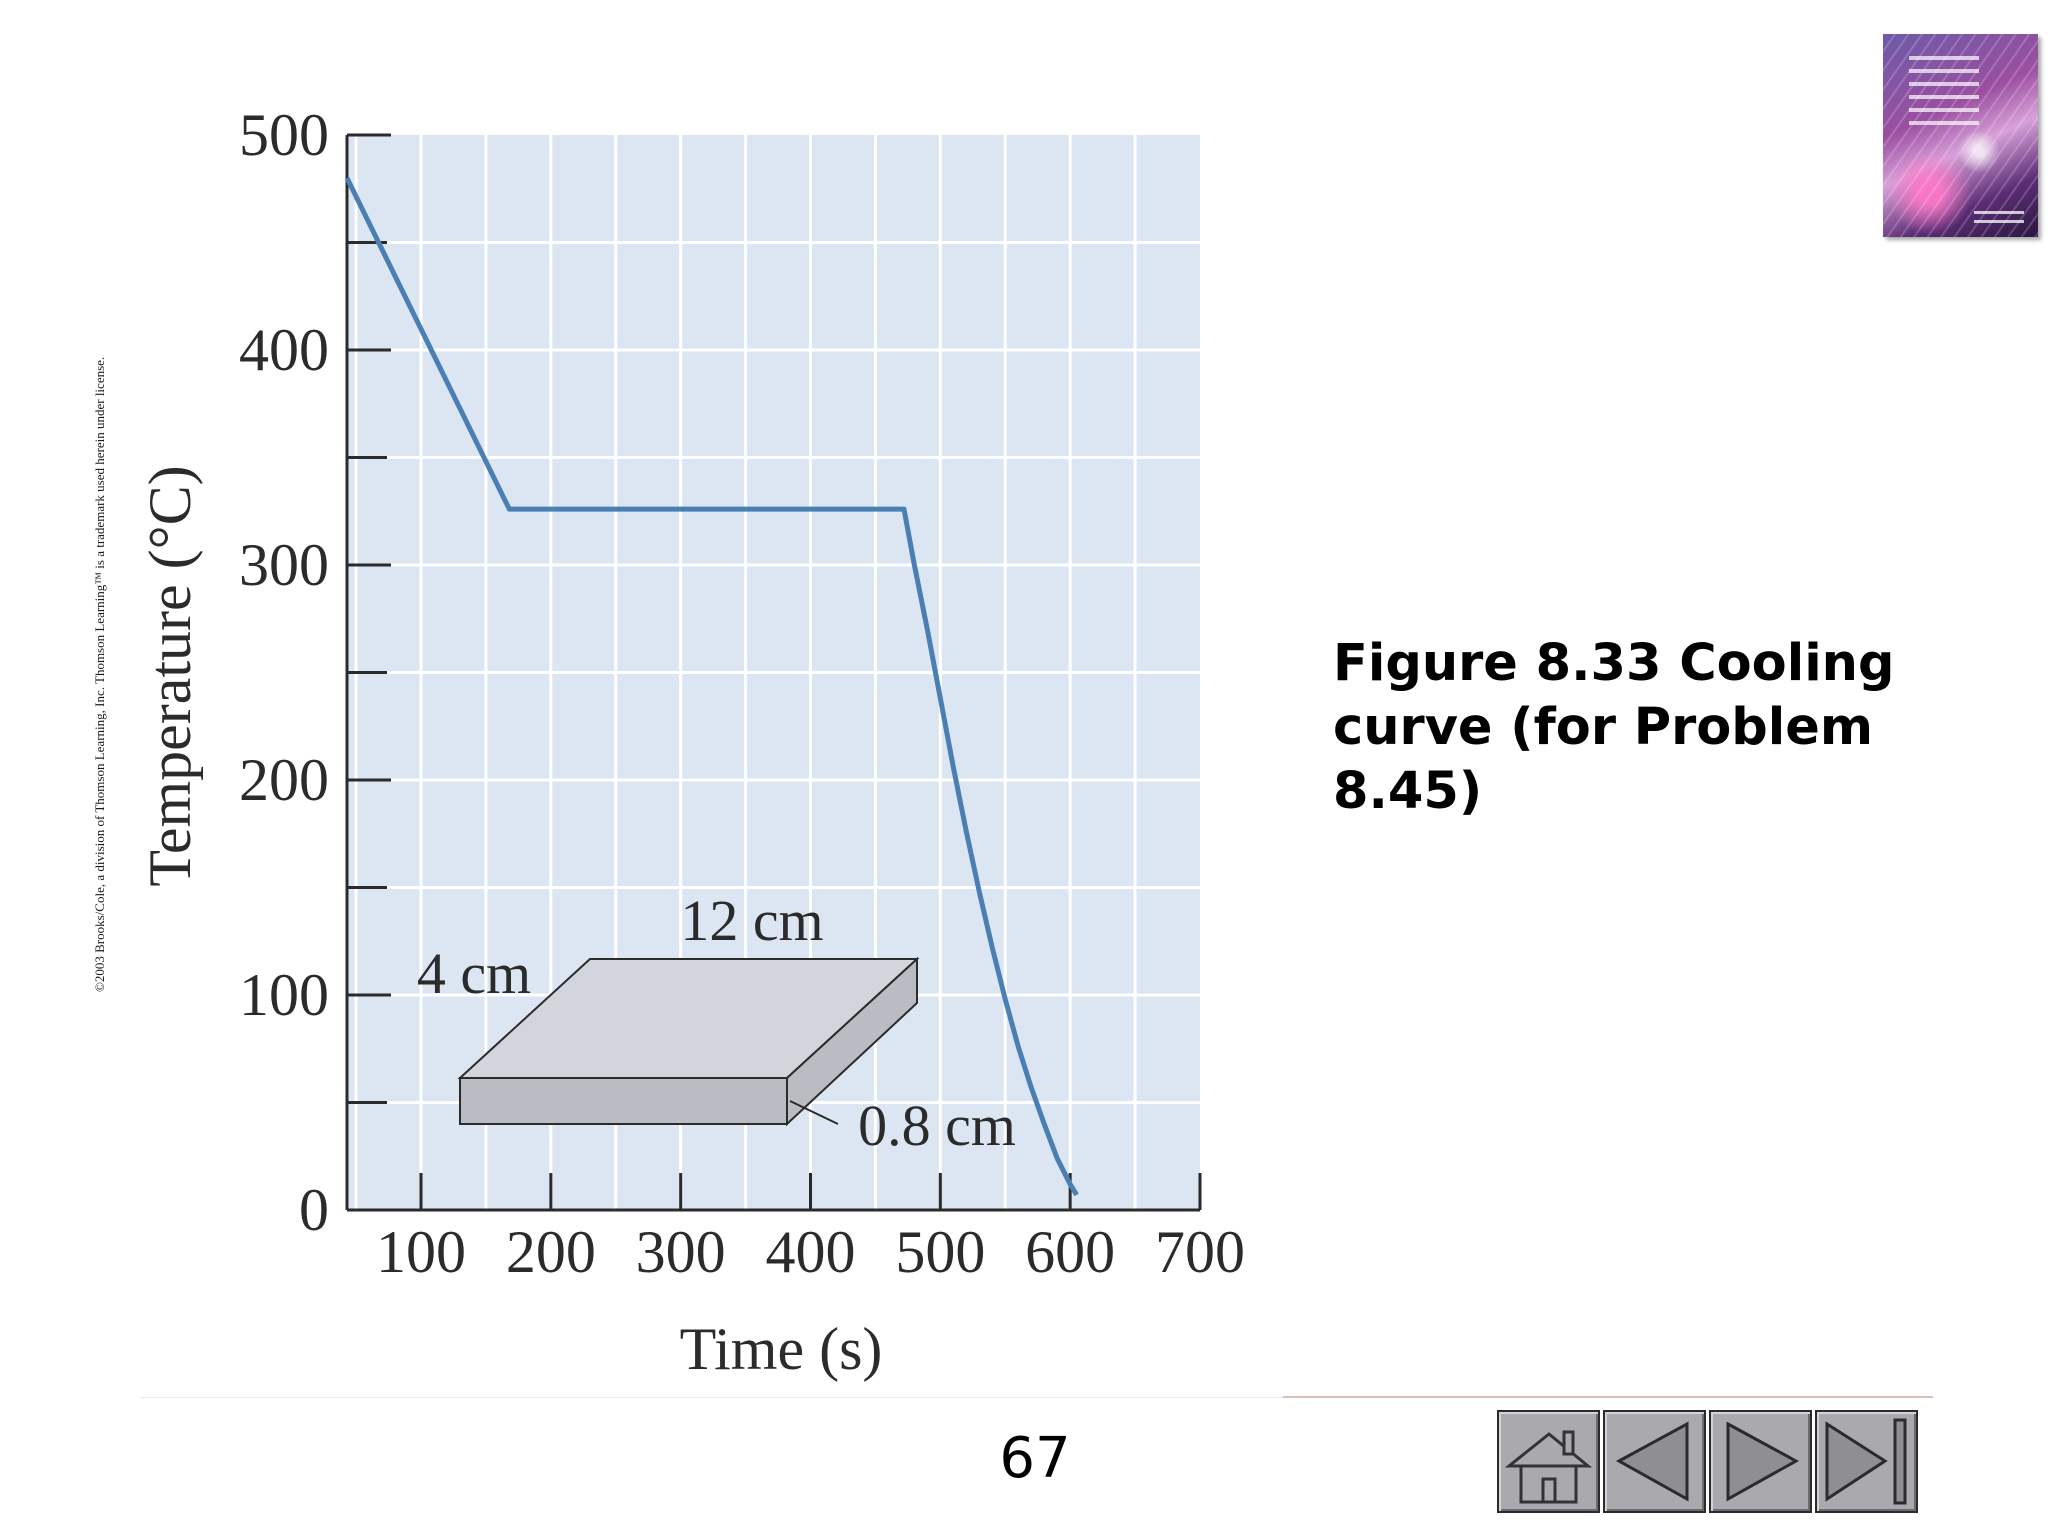 The width and height of the screenshot is (2048, 1536). I want to click on slab-front-face, so click(623, 1101).